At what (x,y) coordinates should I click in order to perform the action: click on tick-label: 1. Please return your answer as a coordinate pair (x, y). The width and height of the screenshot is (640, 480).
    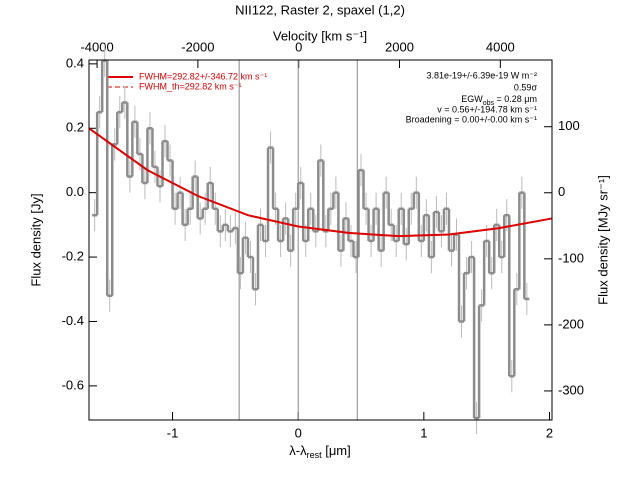
    Looking at the image, I should click on (423, 432).